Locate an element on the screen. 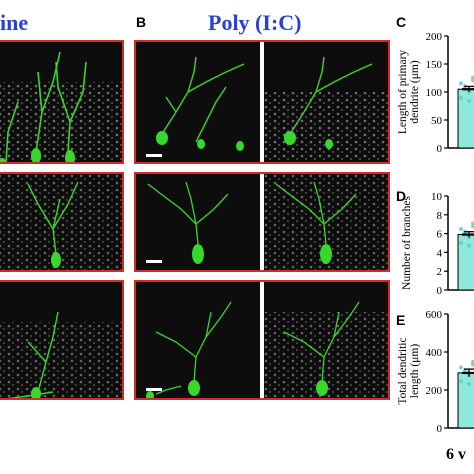  group-axis-label: 6 v is located at coordinates (456, 454).